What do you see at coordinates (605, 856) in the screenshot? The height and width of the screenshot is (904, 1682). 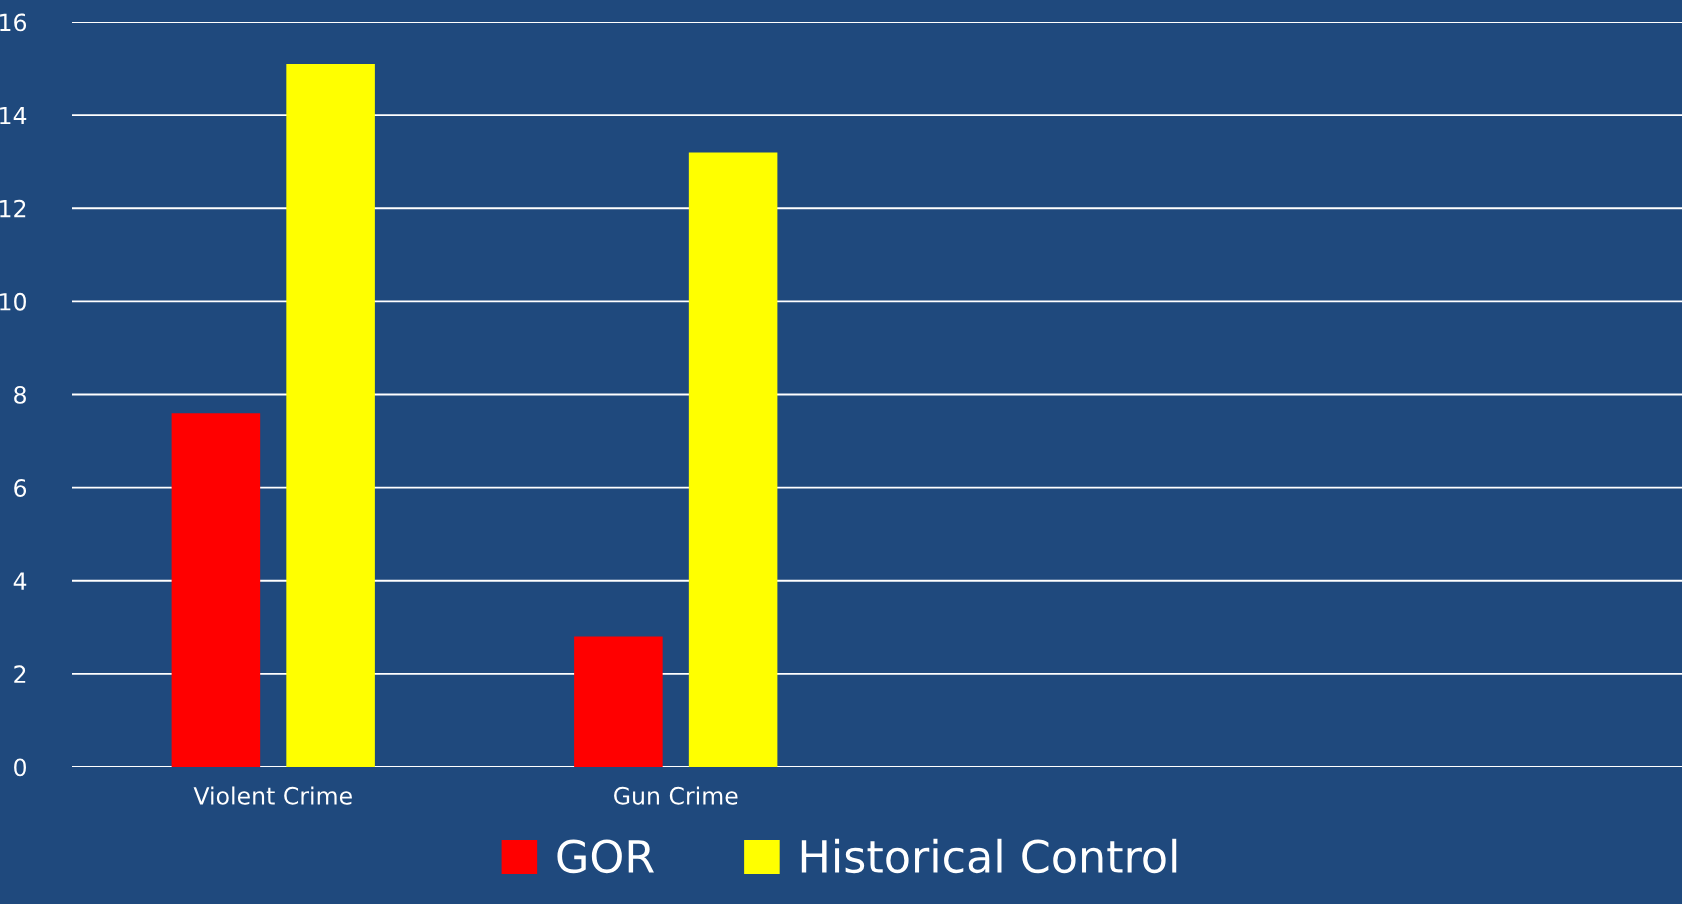 I see `legend-label: GOR` at bounding box center [605, 856].